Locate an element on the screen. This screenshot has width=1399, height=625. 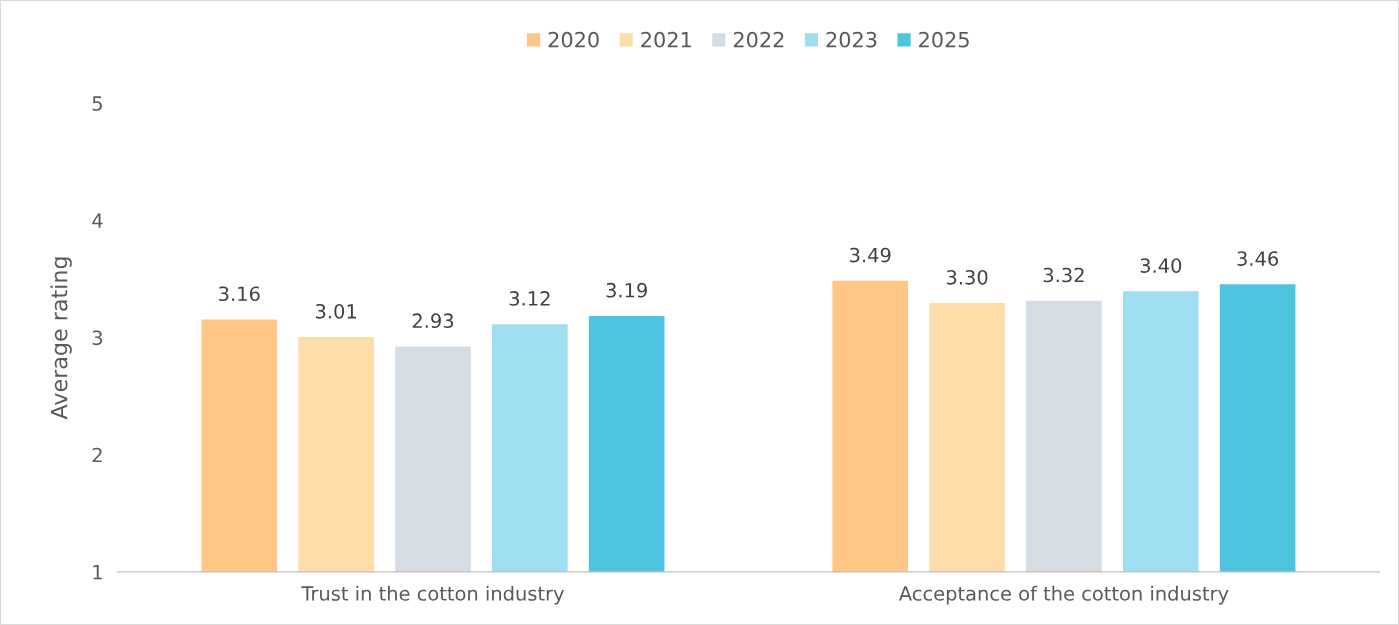
text: 2.93 is located at coordinates (433, 321).